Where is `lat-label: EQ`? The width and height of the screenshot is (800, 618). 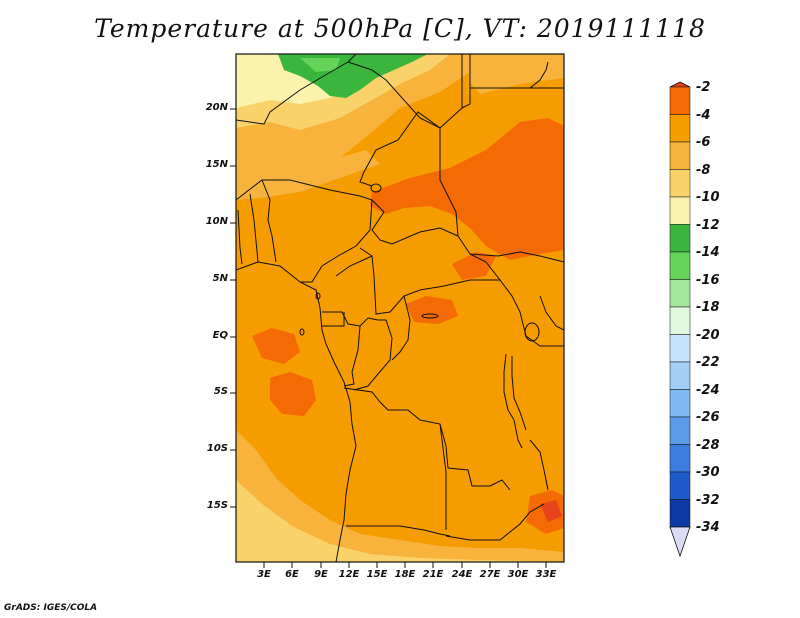
lat-label: EQ is located at coordinates (220, 335).